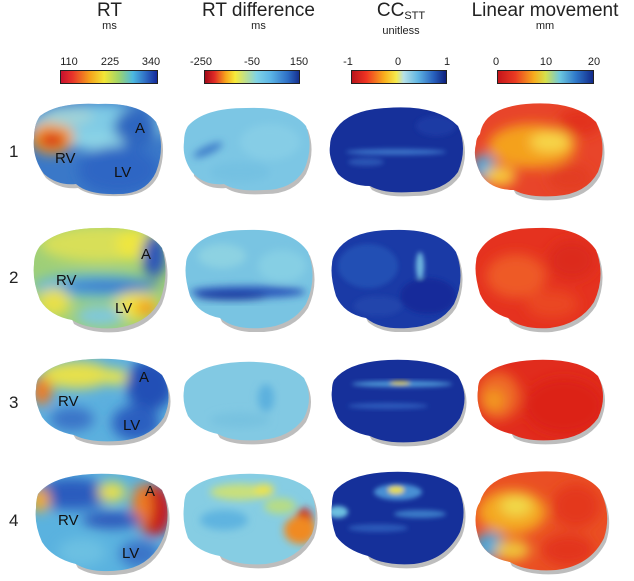 This screenshot has width=634, height=581. What do you see at coordinates (247, 403) in the screenshot?
I see `heart-map-rt-difference-row3` at bounding box center [247, 403].